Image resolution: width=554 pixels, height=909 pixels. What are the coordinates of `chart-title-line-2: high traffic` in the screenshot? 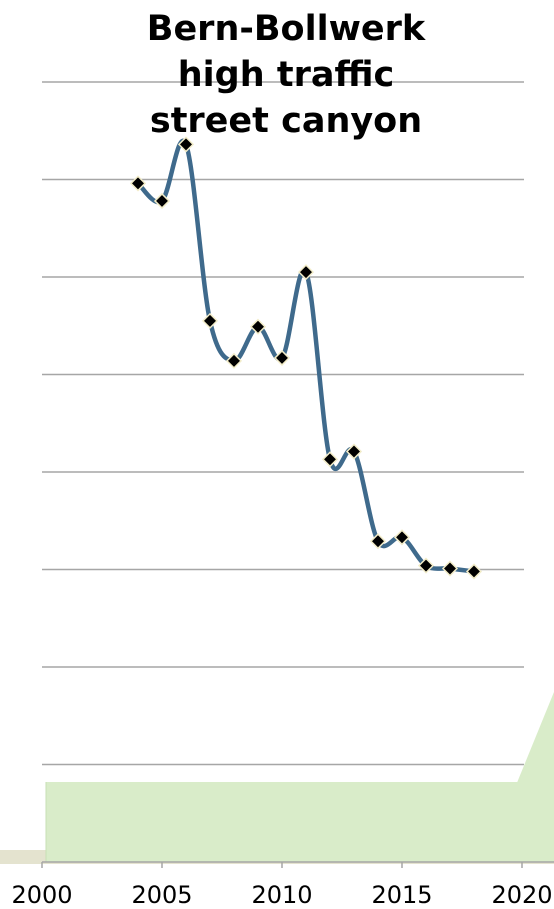 It's located at (286, 75).